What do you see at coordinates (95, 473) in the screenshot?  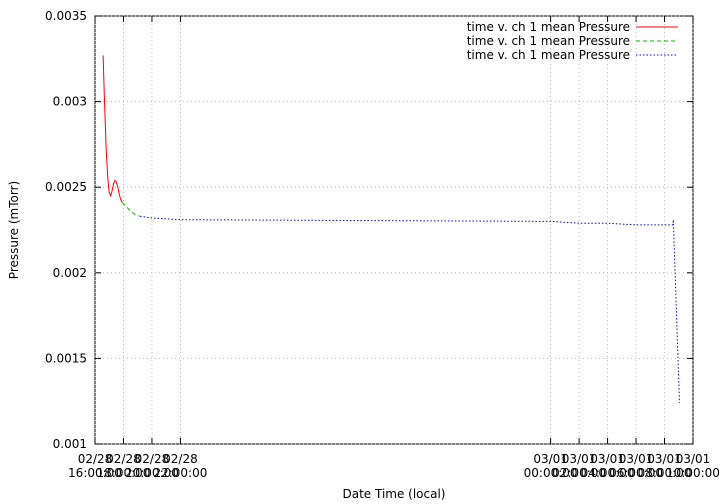 I see `x-tick-label: 16:00:00` at bounding box center [95, 473].